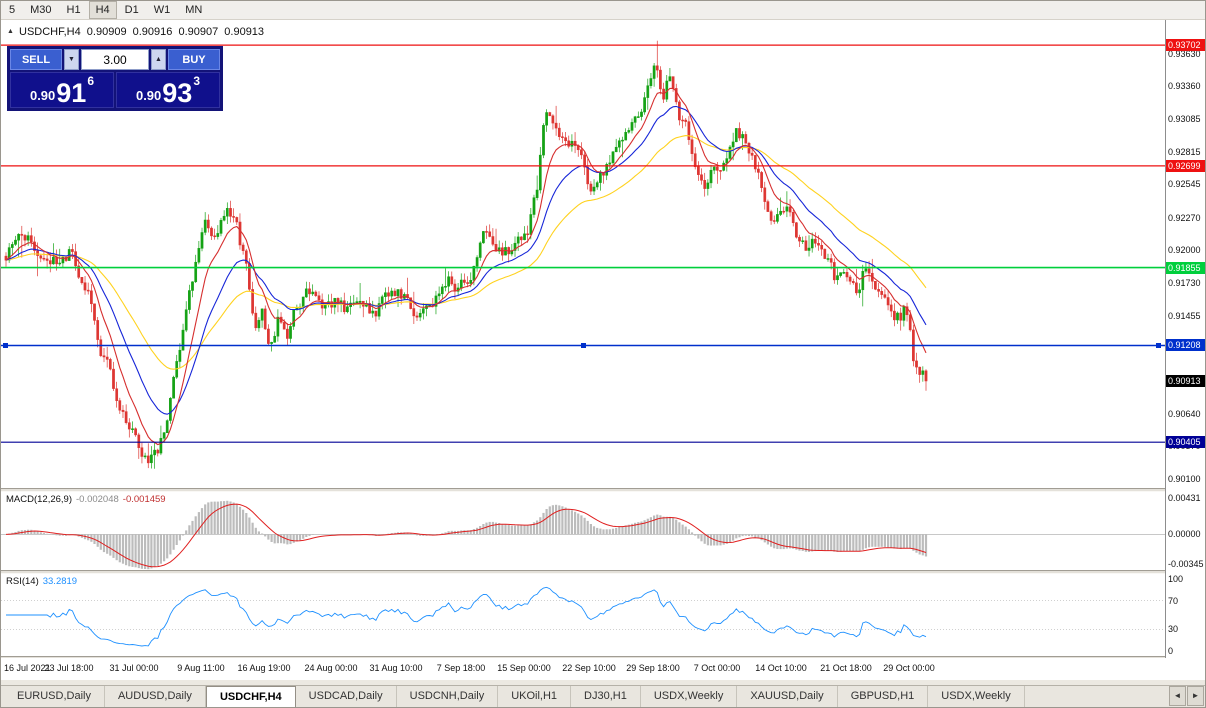 The height and width of the screenshot is (708, 1206). Describe the element at coordinates (194, 59) in the screenshot. I see `buy-button: BUY` at that location.